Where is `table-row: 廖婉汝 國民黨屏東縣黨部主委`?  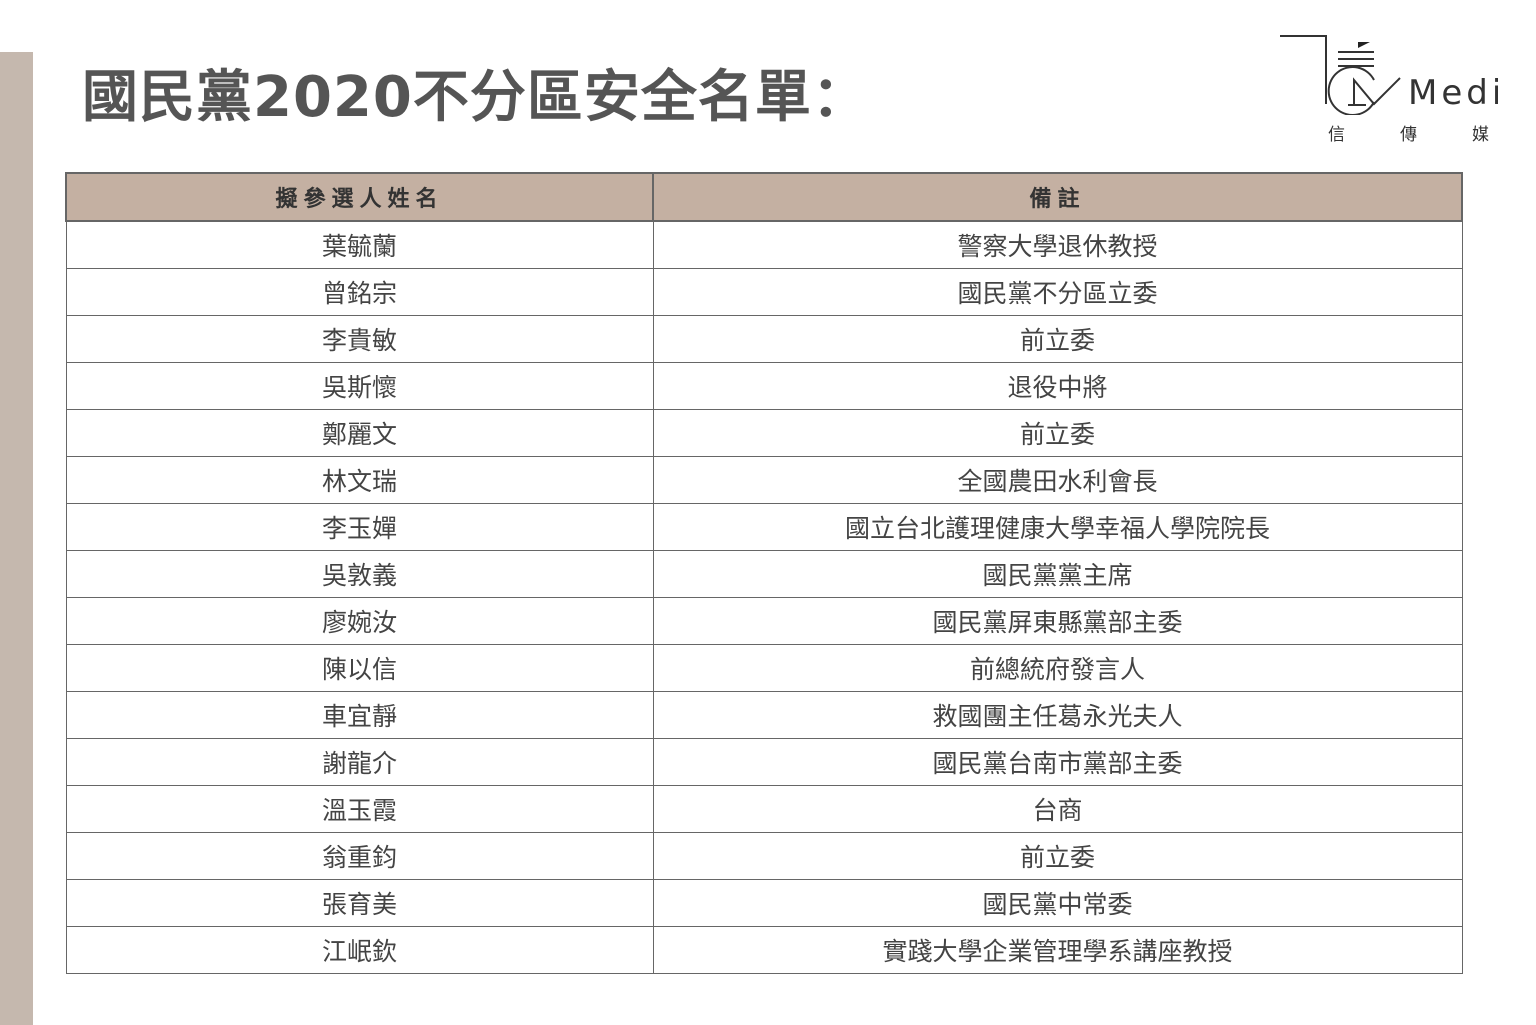 table-row: 廖婉汝 國民黨屏東縣黨部主委 is located at coordinates (764, 621).